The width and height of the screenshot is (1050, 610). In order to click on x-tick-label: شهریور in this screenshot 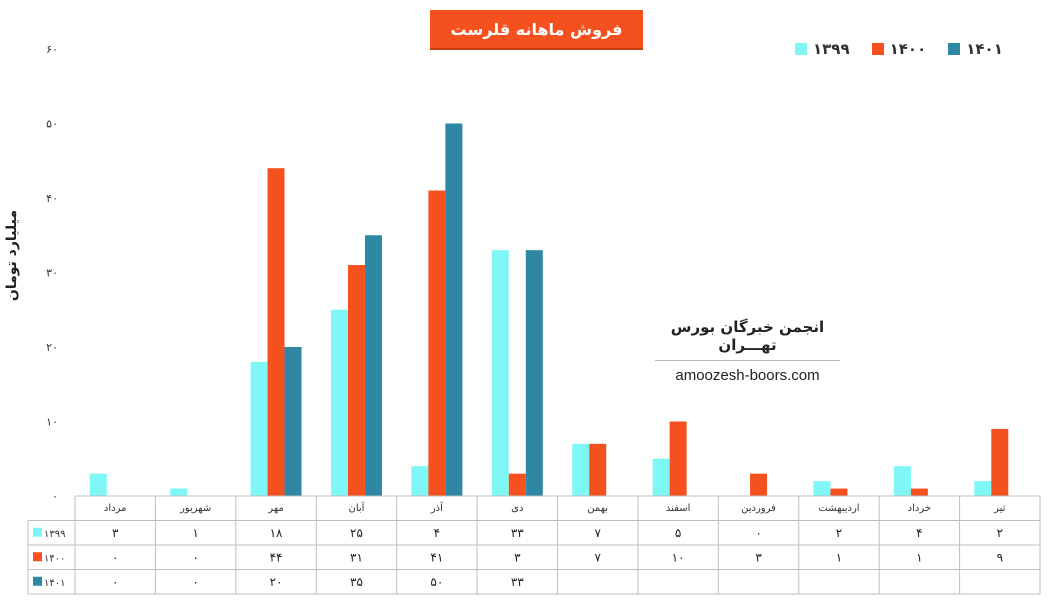, I will do `click(195, 508)`.